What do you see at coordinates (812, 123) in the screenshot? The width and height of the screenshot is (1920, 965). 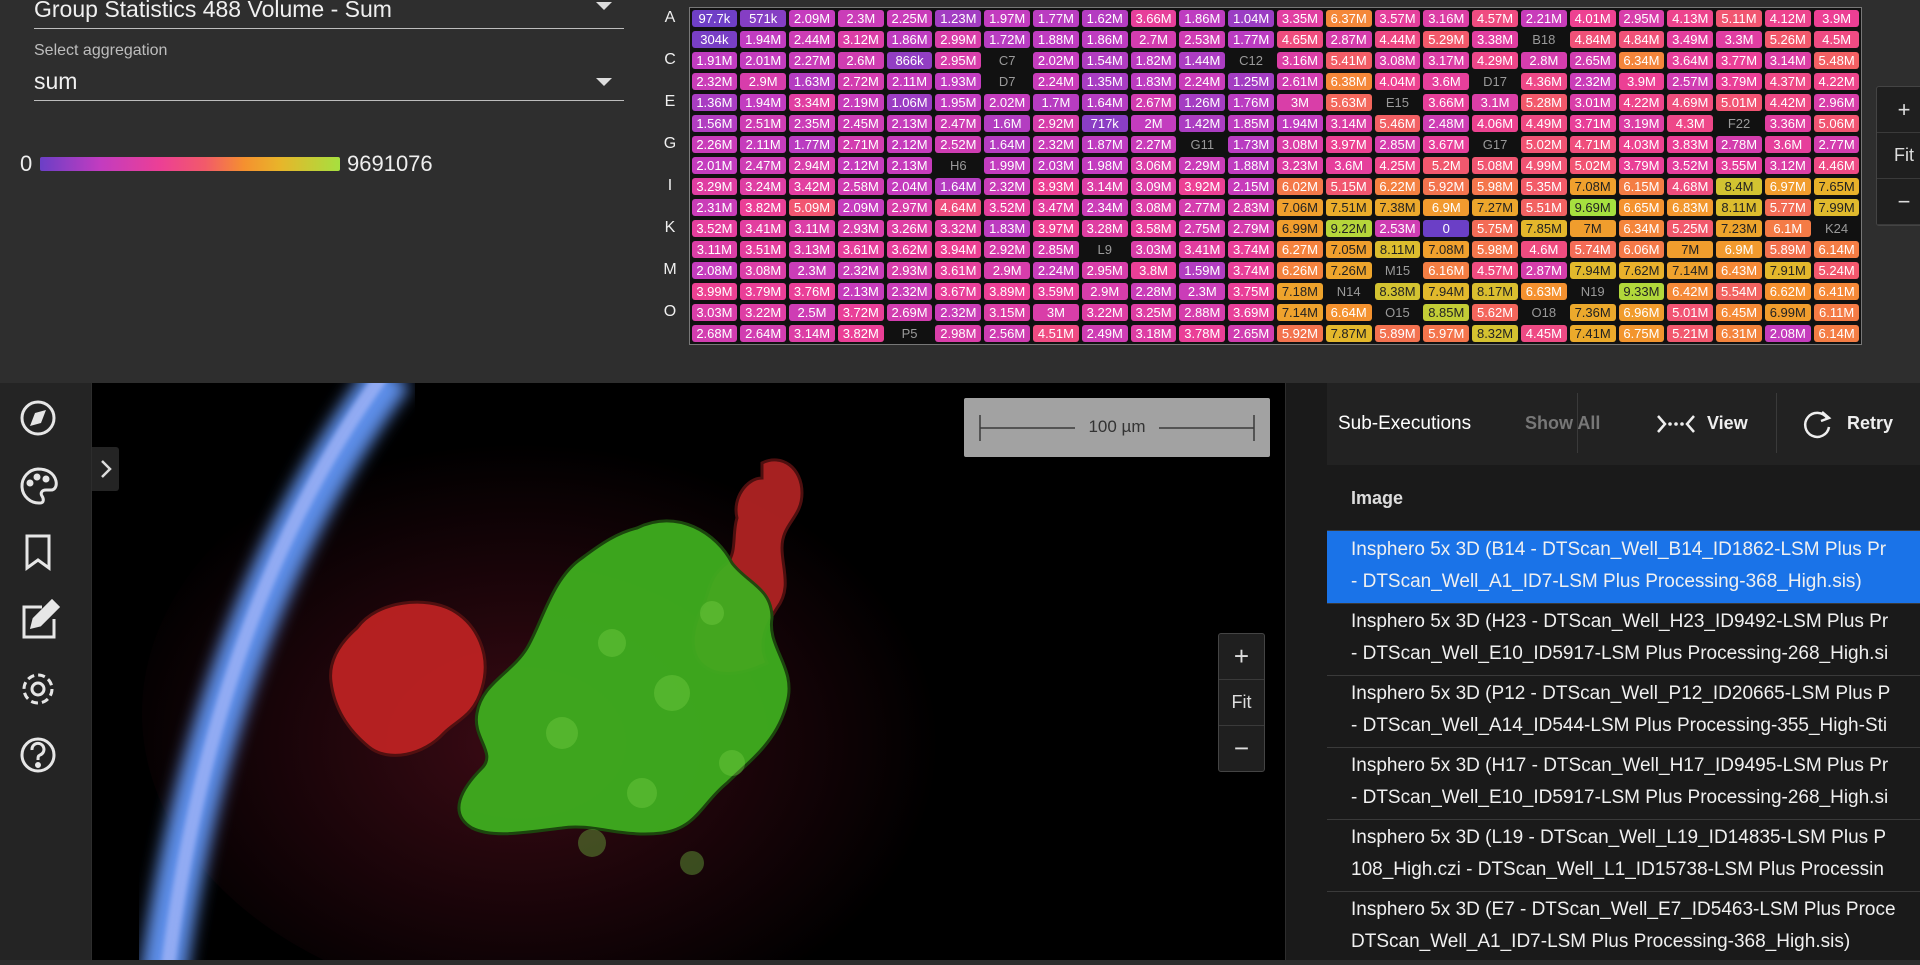 I see `well-cell: 2.35M` at bounding box center [812, 123].